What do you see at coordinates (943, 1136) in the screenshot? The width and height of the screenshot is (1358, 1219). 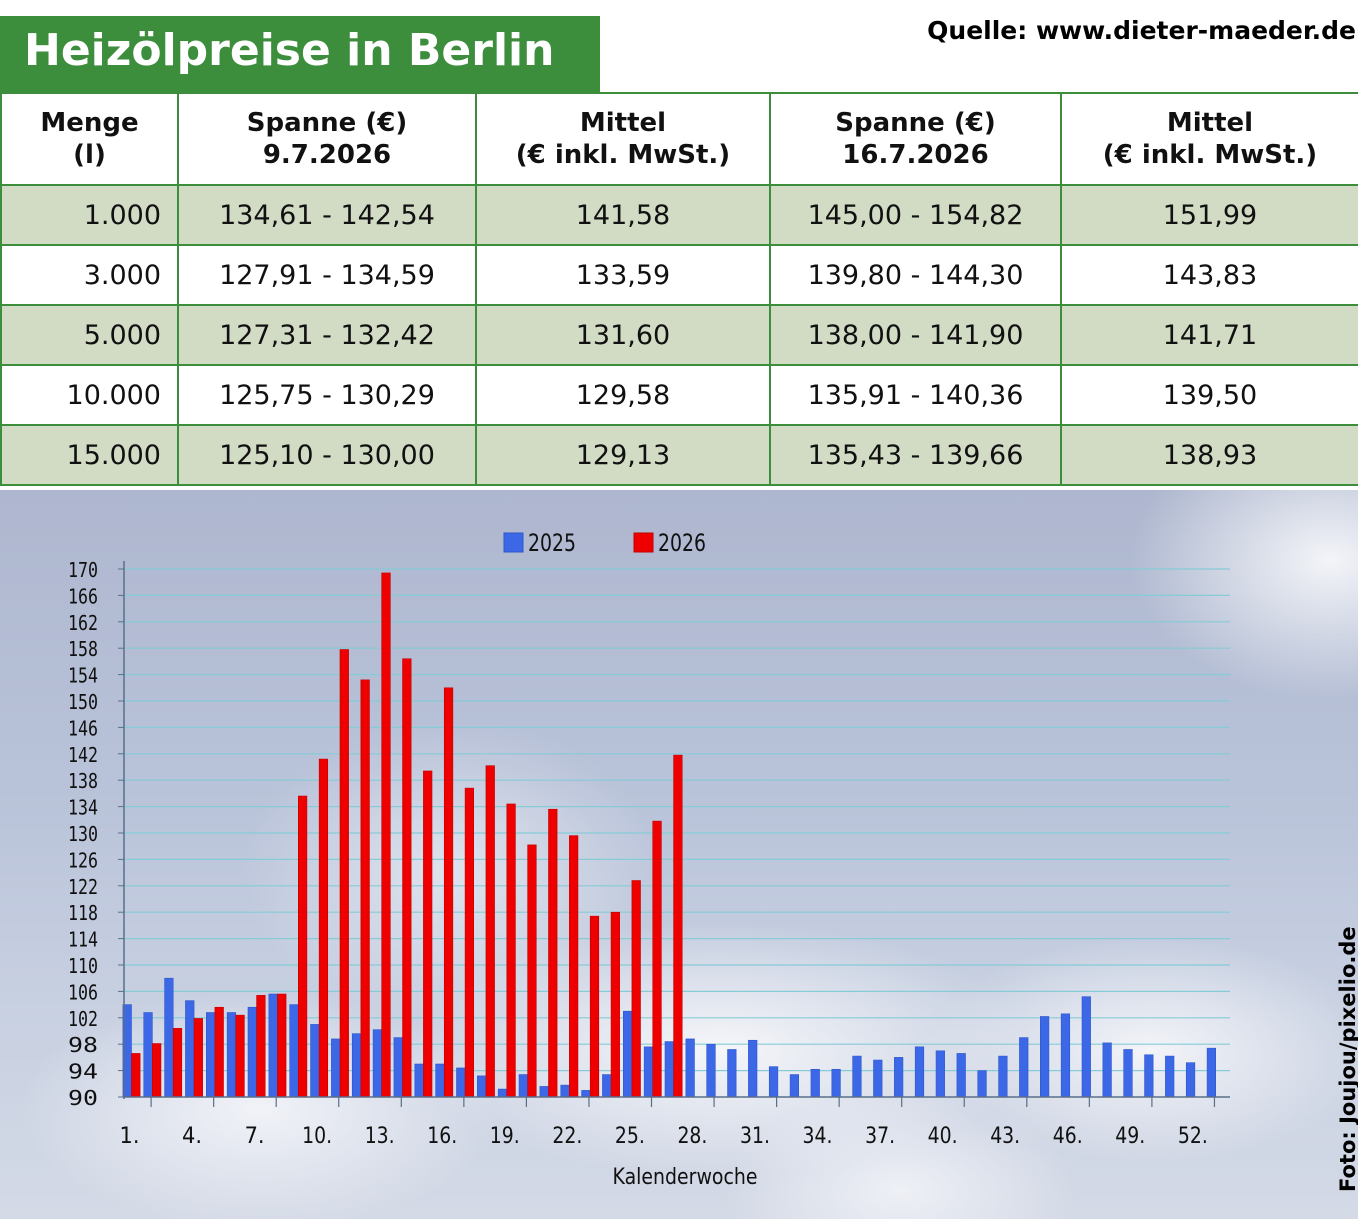 I see `x-tick-label: 40.` at bounding box center [943, 1136].